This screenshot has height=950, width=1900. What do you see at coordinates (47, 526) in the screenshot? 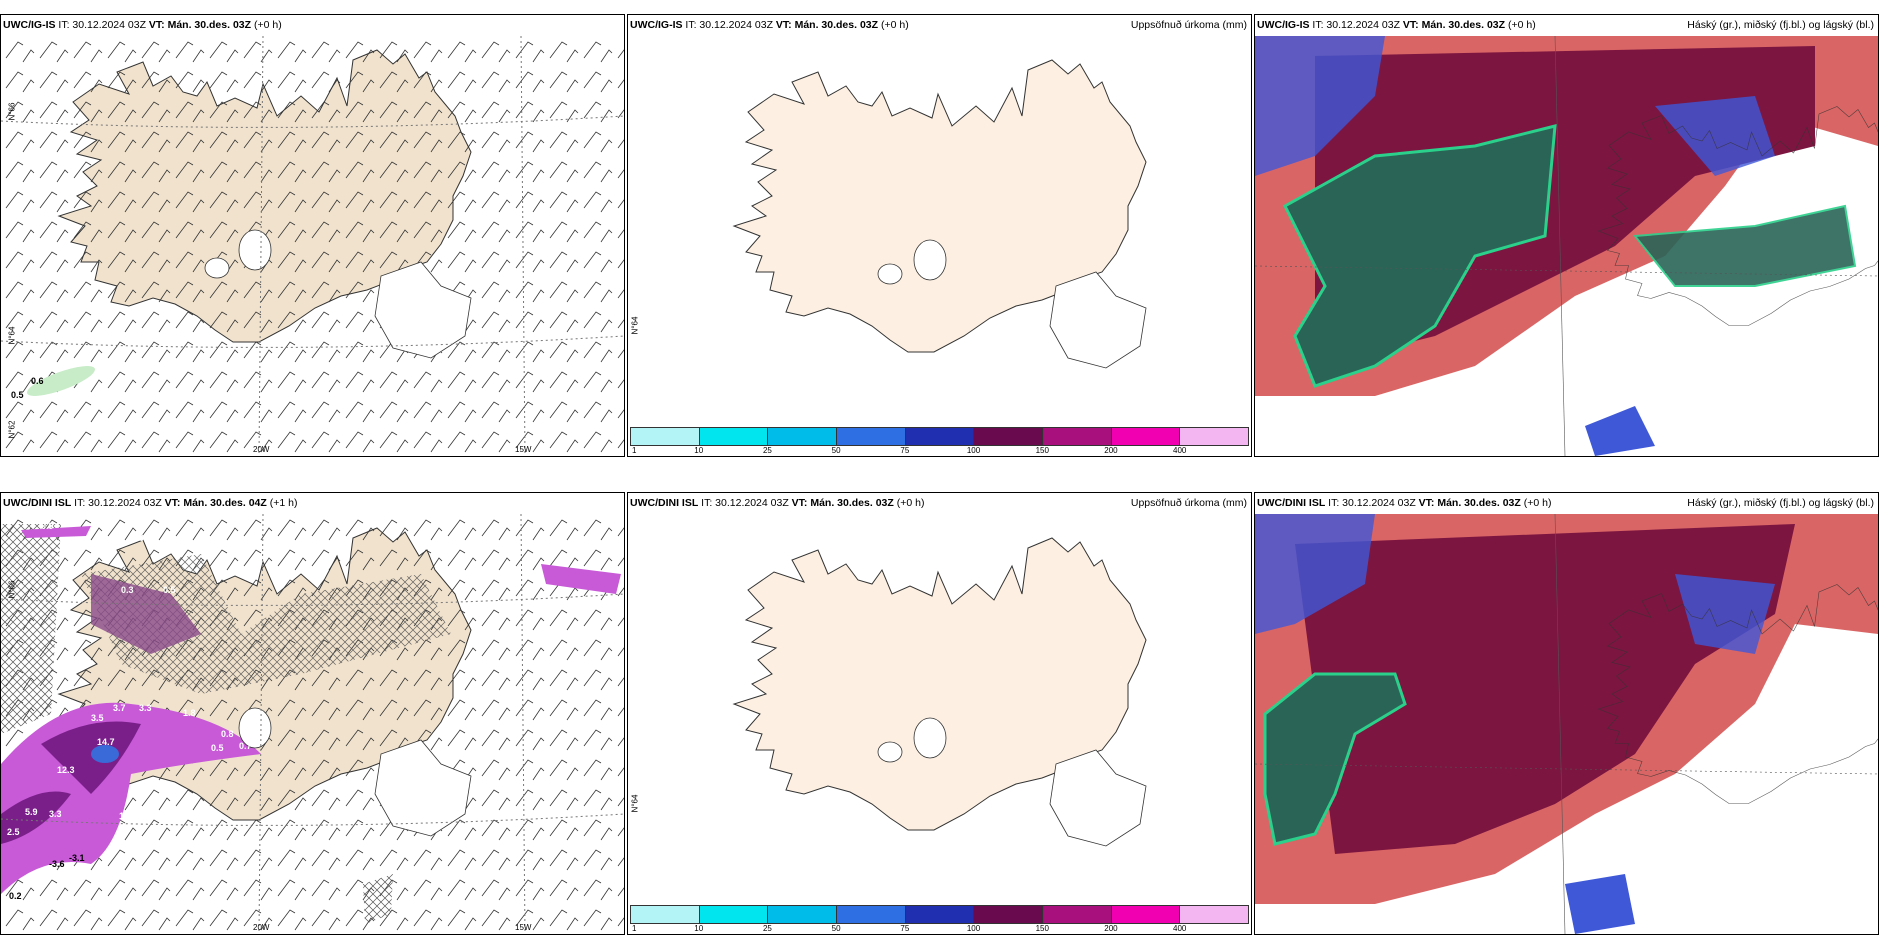
I see `precip-value: 0.9` at bounding box center [47, 526].